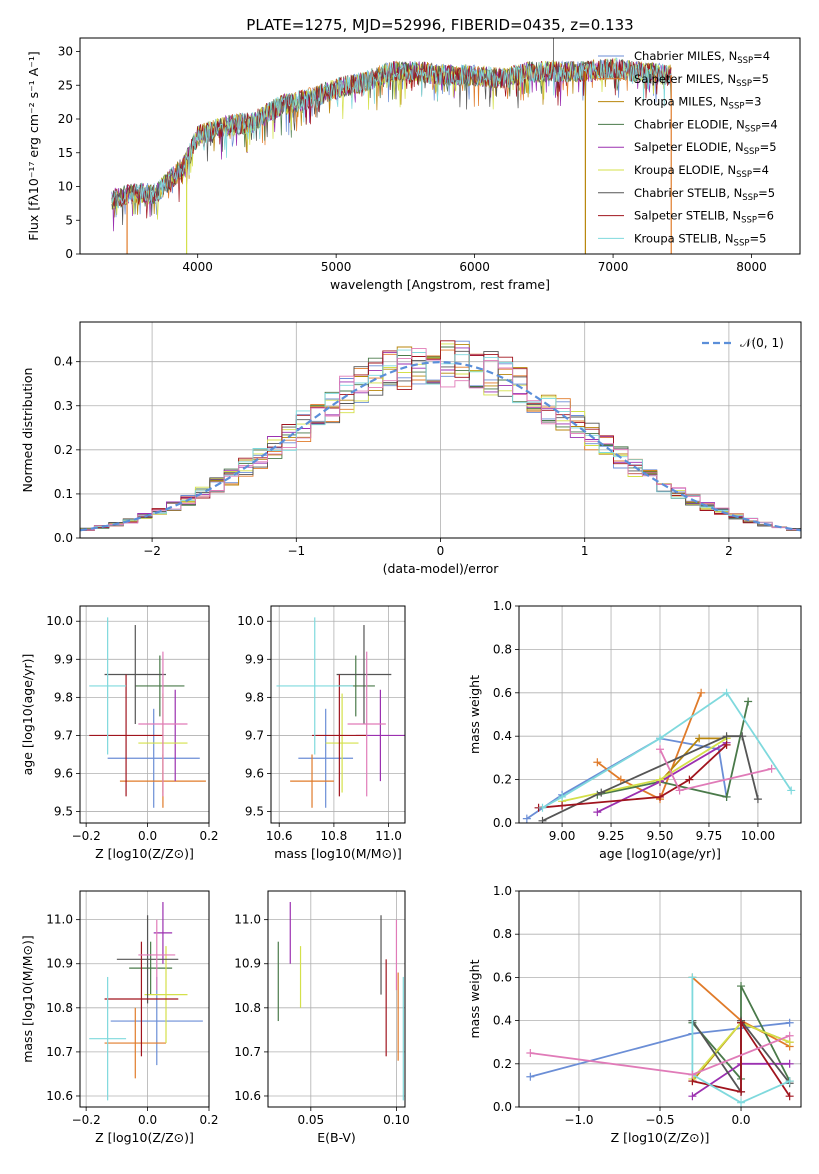 This screenshot has width=819, height=1174. Describe the element at coordinates (562, 836) in the screenshot. I see `x-tick-label: 9.00` at that location.